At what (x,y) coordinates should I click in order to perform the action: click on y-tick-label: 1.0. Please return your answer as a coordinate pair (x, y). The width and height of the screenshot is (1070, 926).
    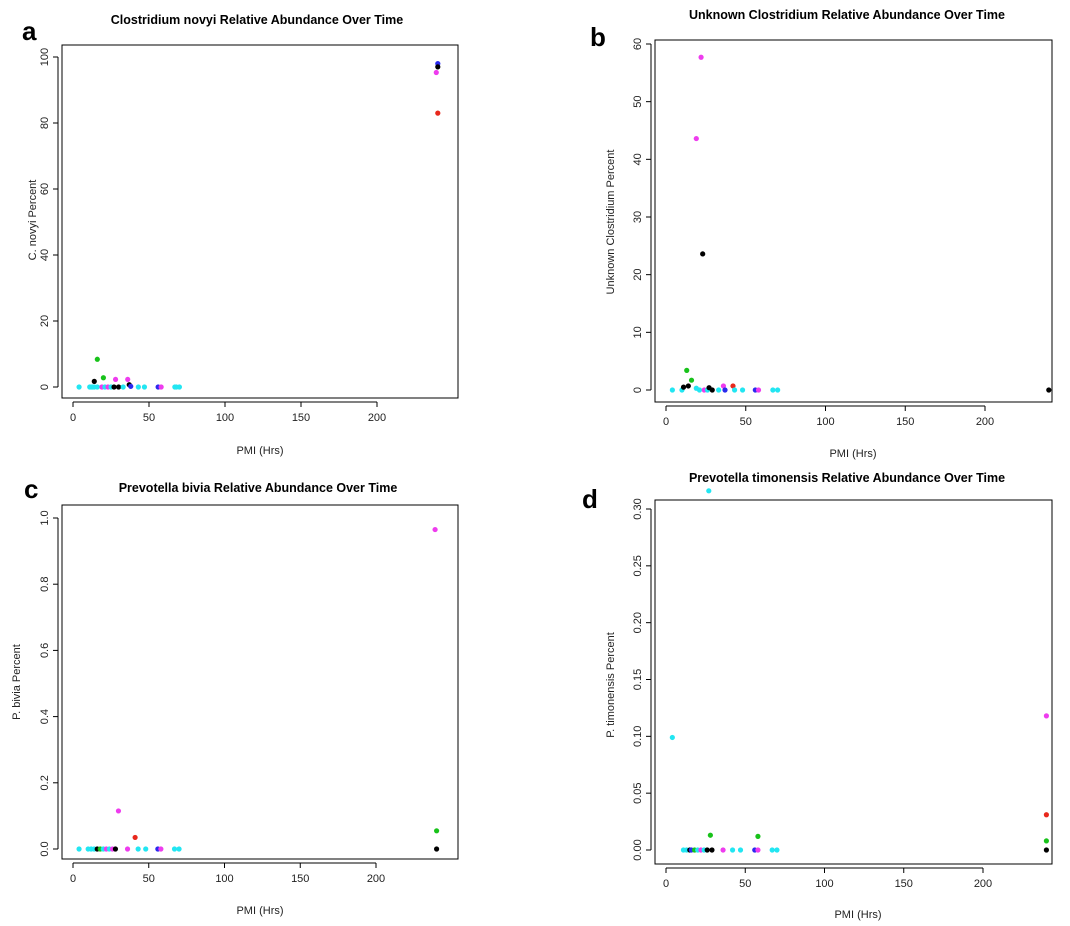
    Looking at the image, I should click on (45, 517).